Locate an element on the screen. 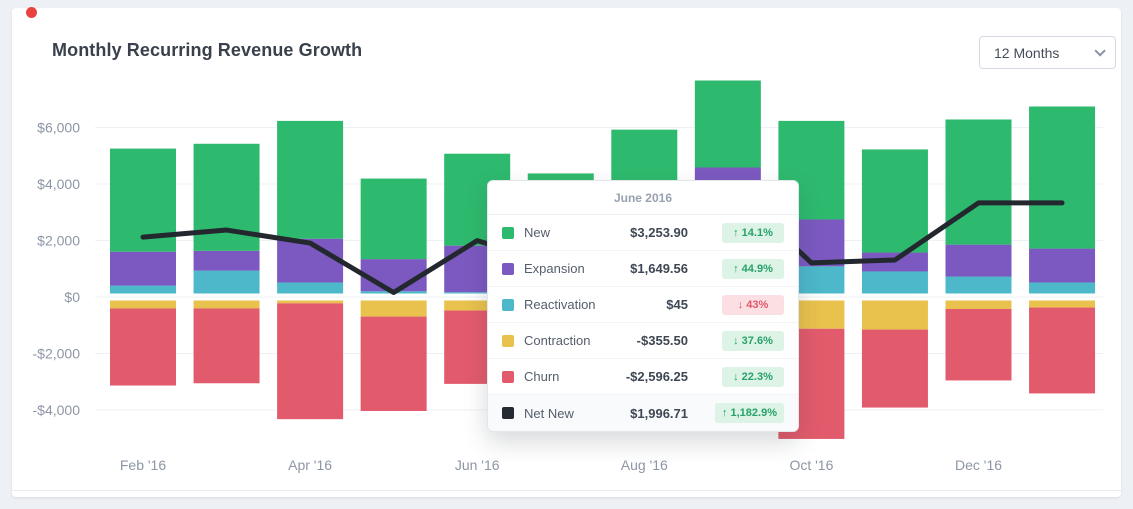  date-range-select: 12 Months is located at coordinates (1047, 52).